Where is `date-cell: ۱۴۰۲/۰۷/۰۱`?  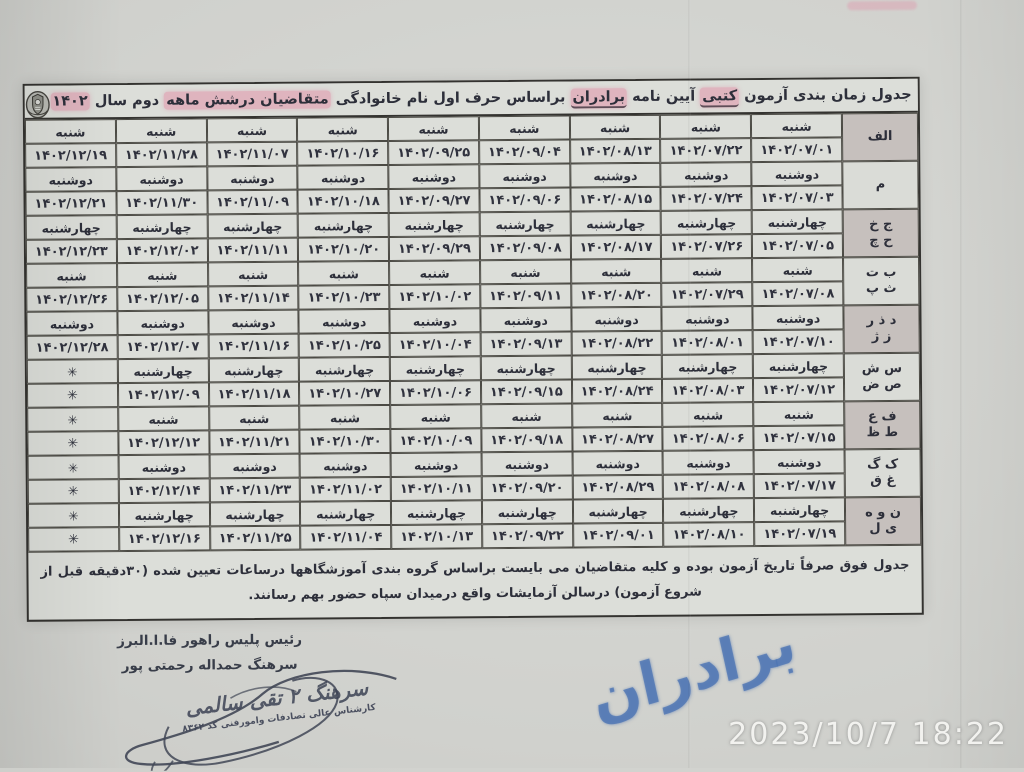
date-cell: ۱۴۰۲/۰۷/۰۱ is located at coordinates (797, 150).